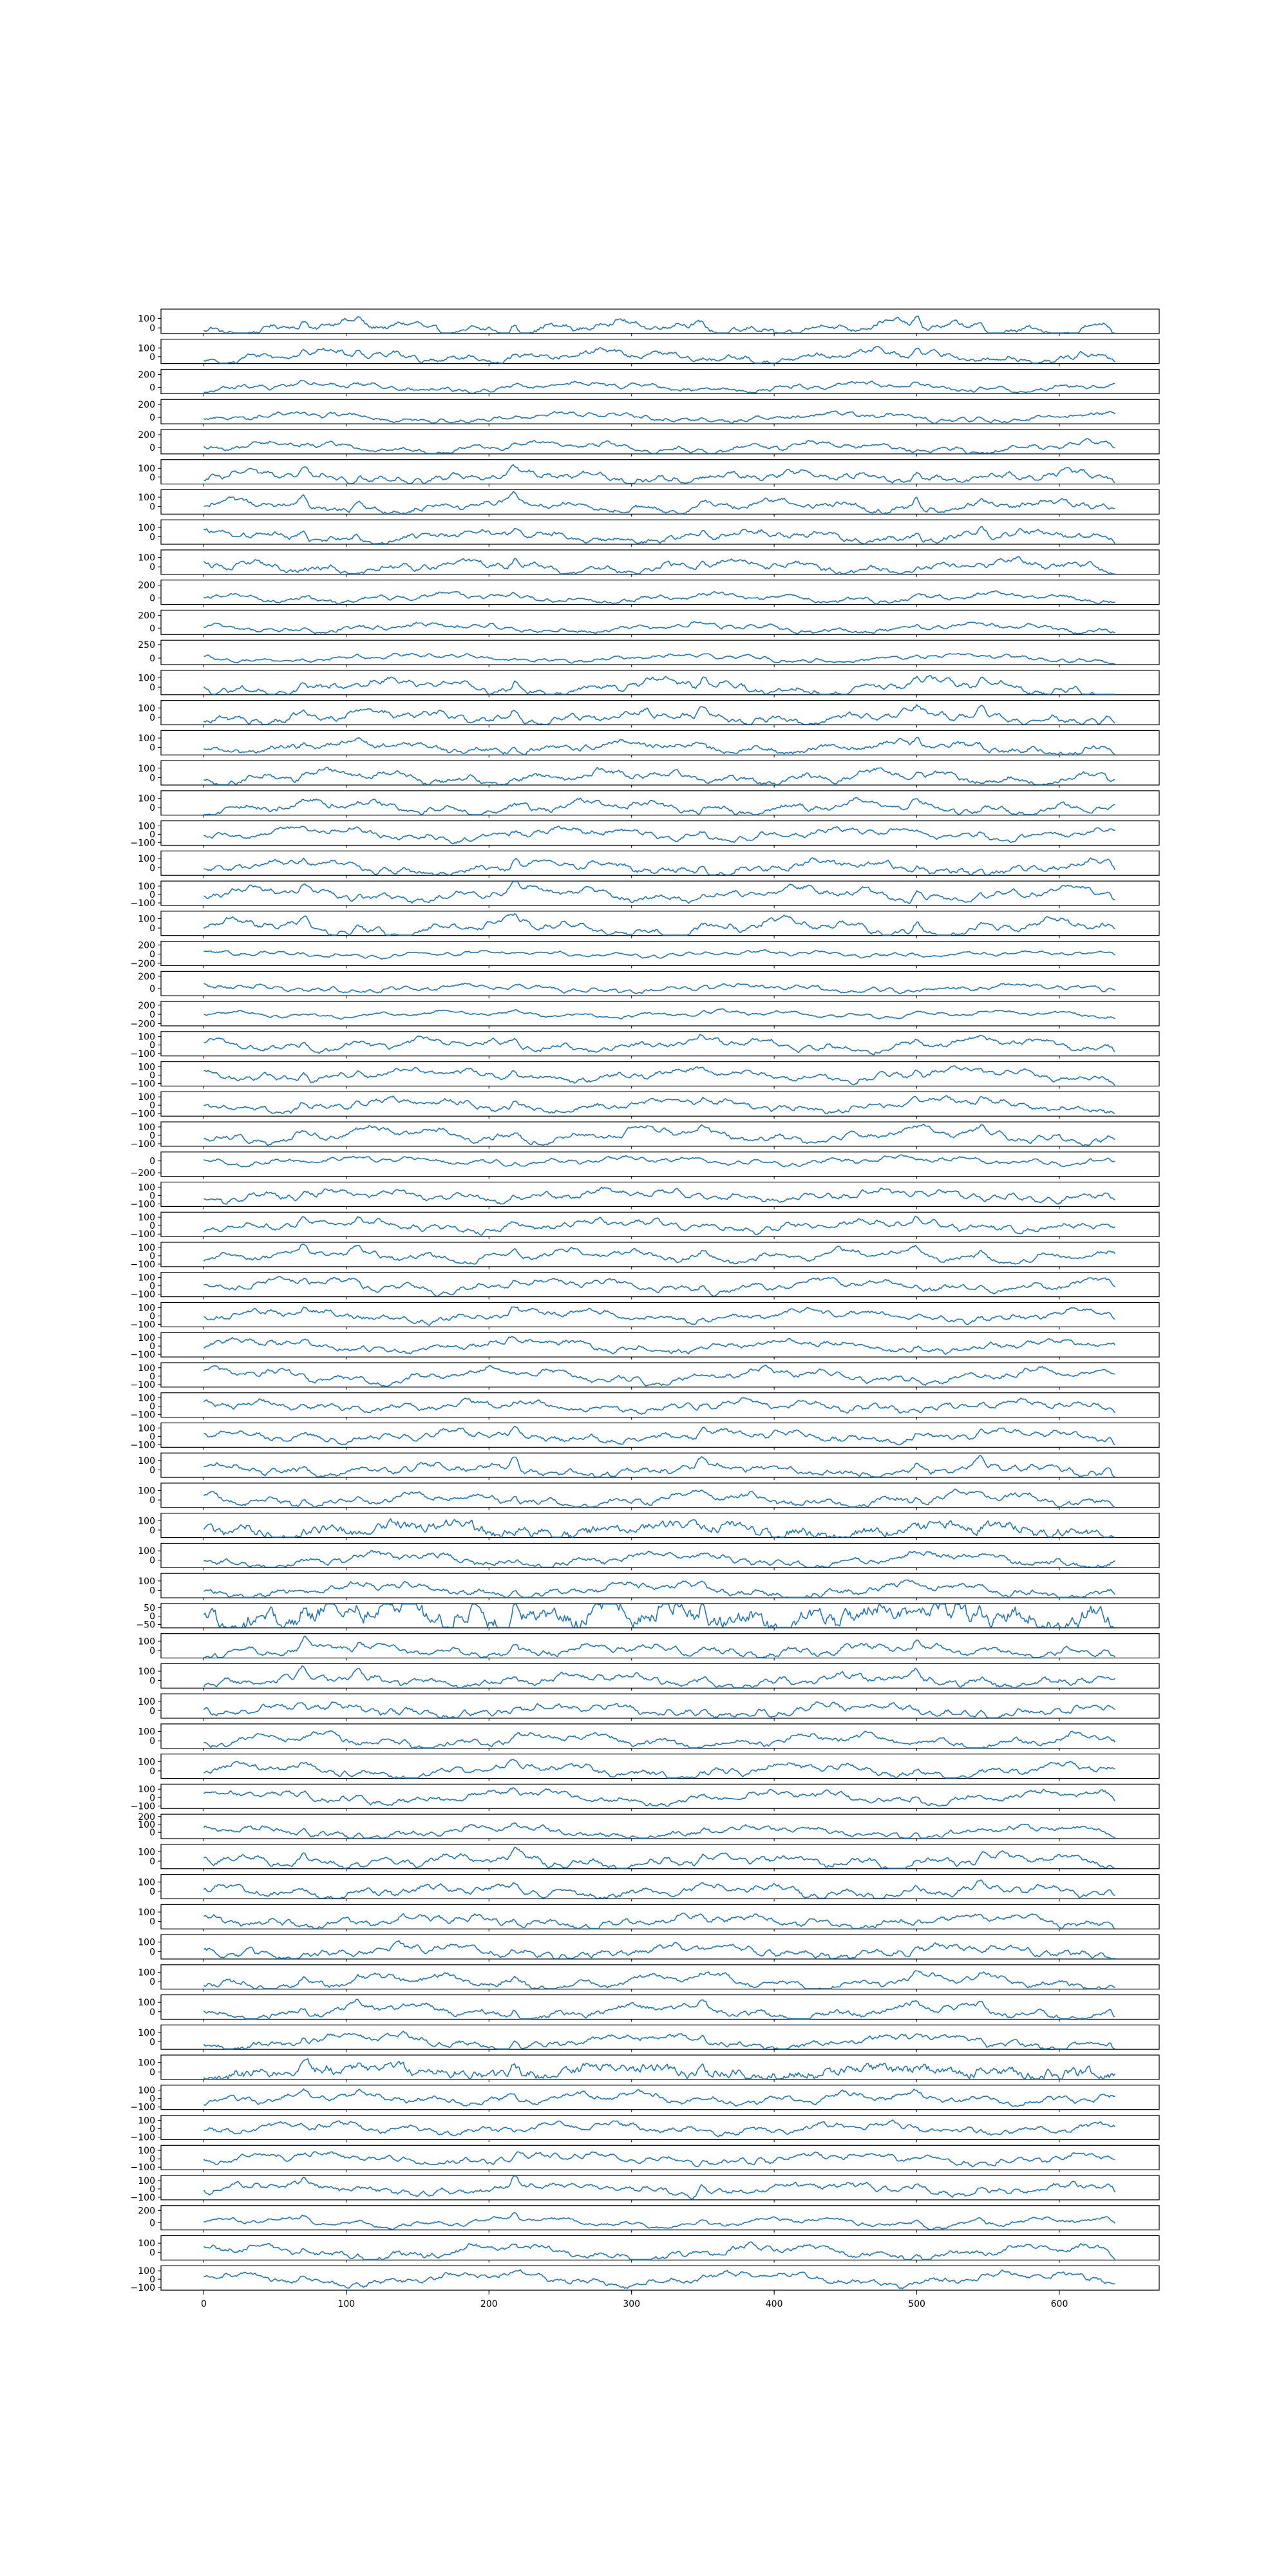  Describe the element at coordinates (631, 2304) in the screenshot. I see `x-tick-label: 300` at that location.